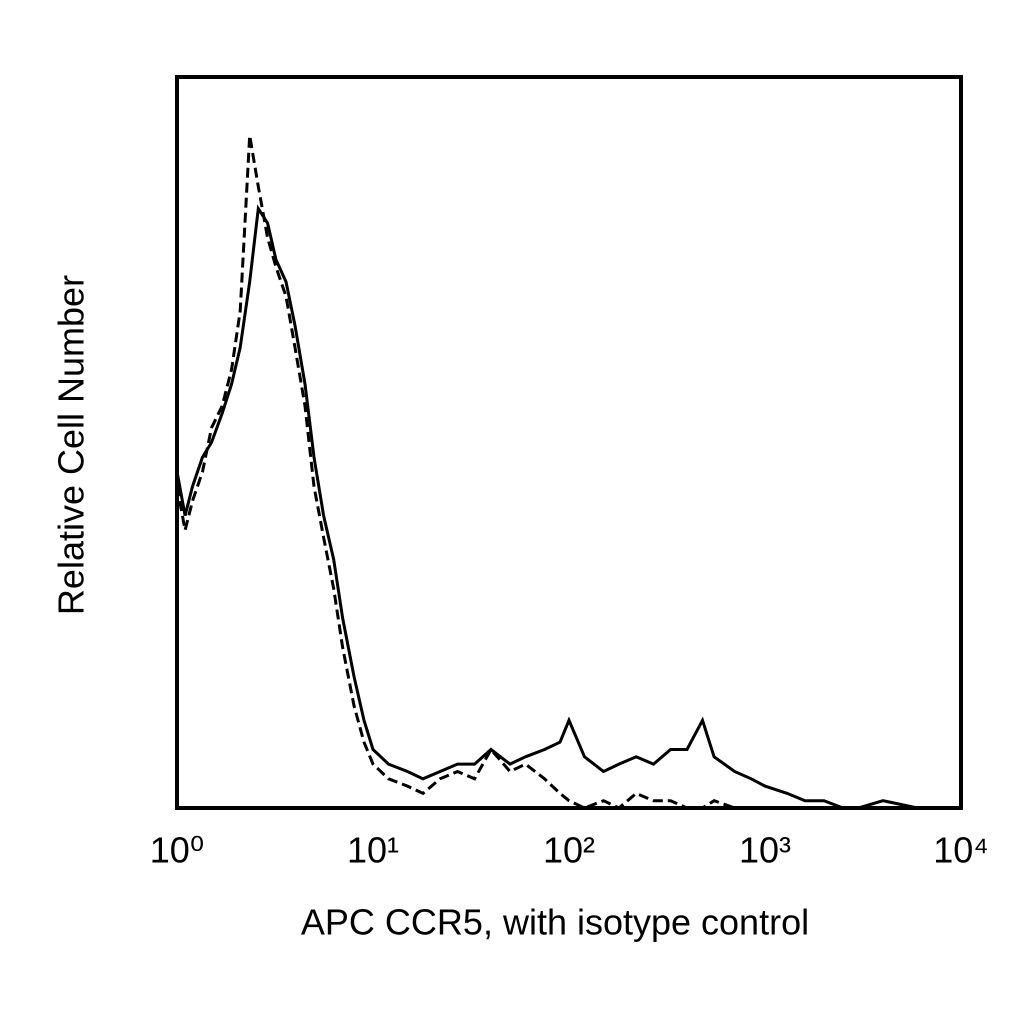 Image resolution: width=1024 pixels, height=1024 pixels. What do you see at coordinates (71, 445) in the screenshot?
I see `y-axis-title: Relative Cell Number` at bounding box center [71, 445].